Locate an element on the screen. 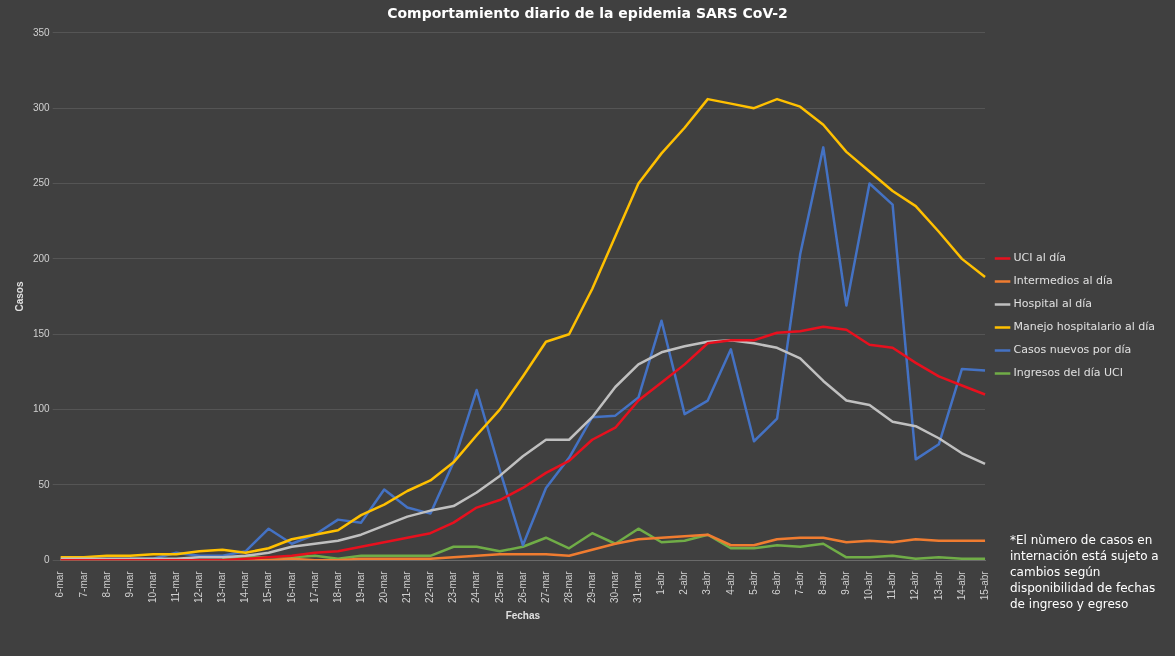 The width and height of the screenshot is (1175, 656). y-tick-label: 150 is located at coordinates (42, 333).